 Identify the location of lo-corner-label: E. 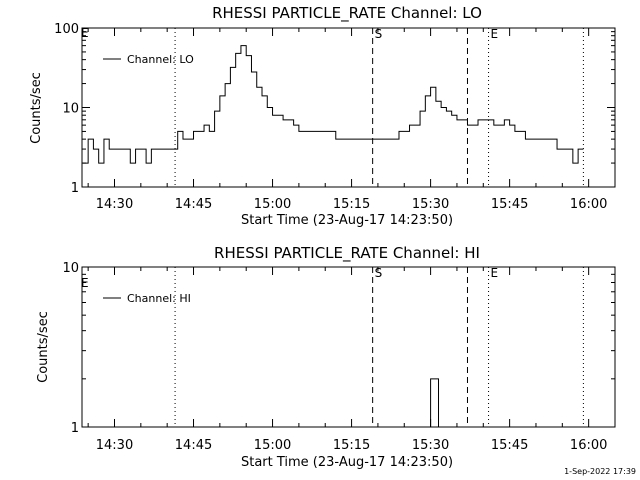
(85, 33).